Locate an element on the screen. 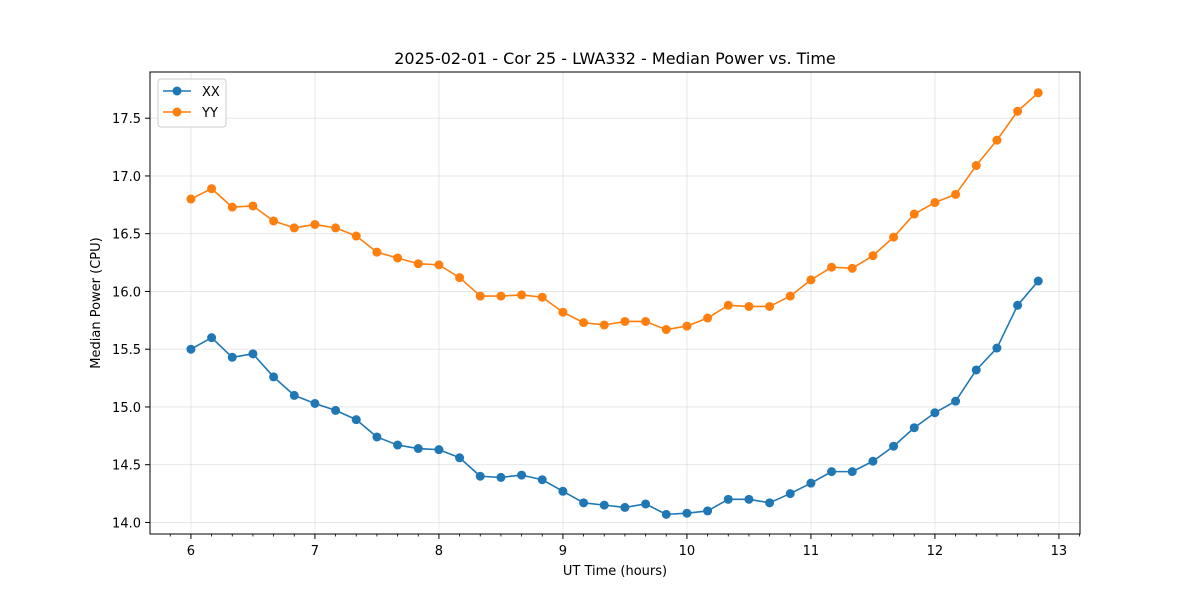 The height and width of the screenshot is (600, 1200). y-tick-label: 17.5 is located at coordinates (126, 119).